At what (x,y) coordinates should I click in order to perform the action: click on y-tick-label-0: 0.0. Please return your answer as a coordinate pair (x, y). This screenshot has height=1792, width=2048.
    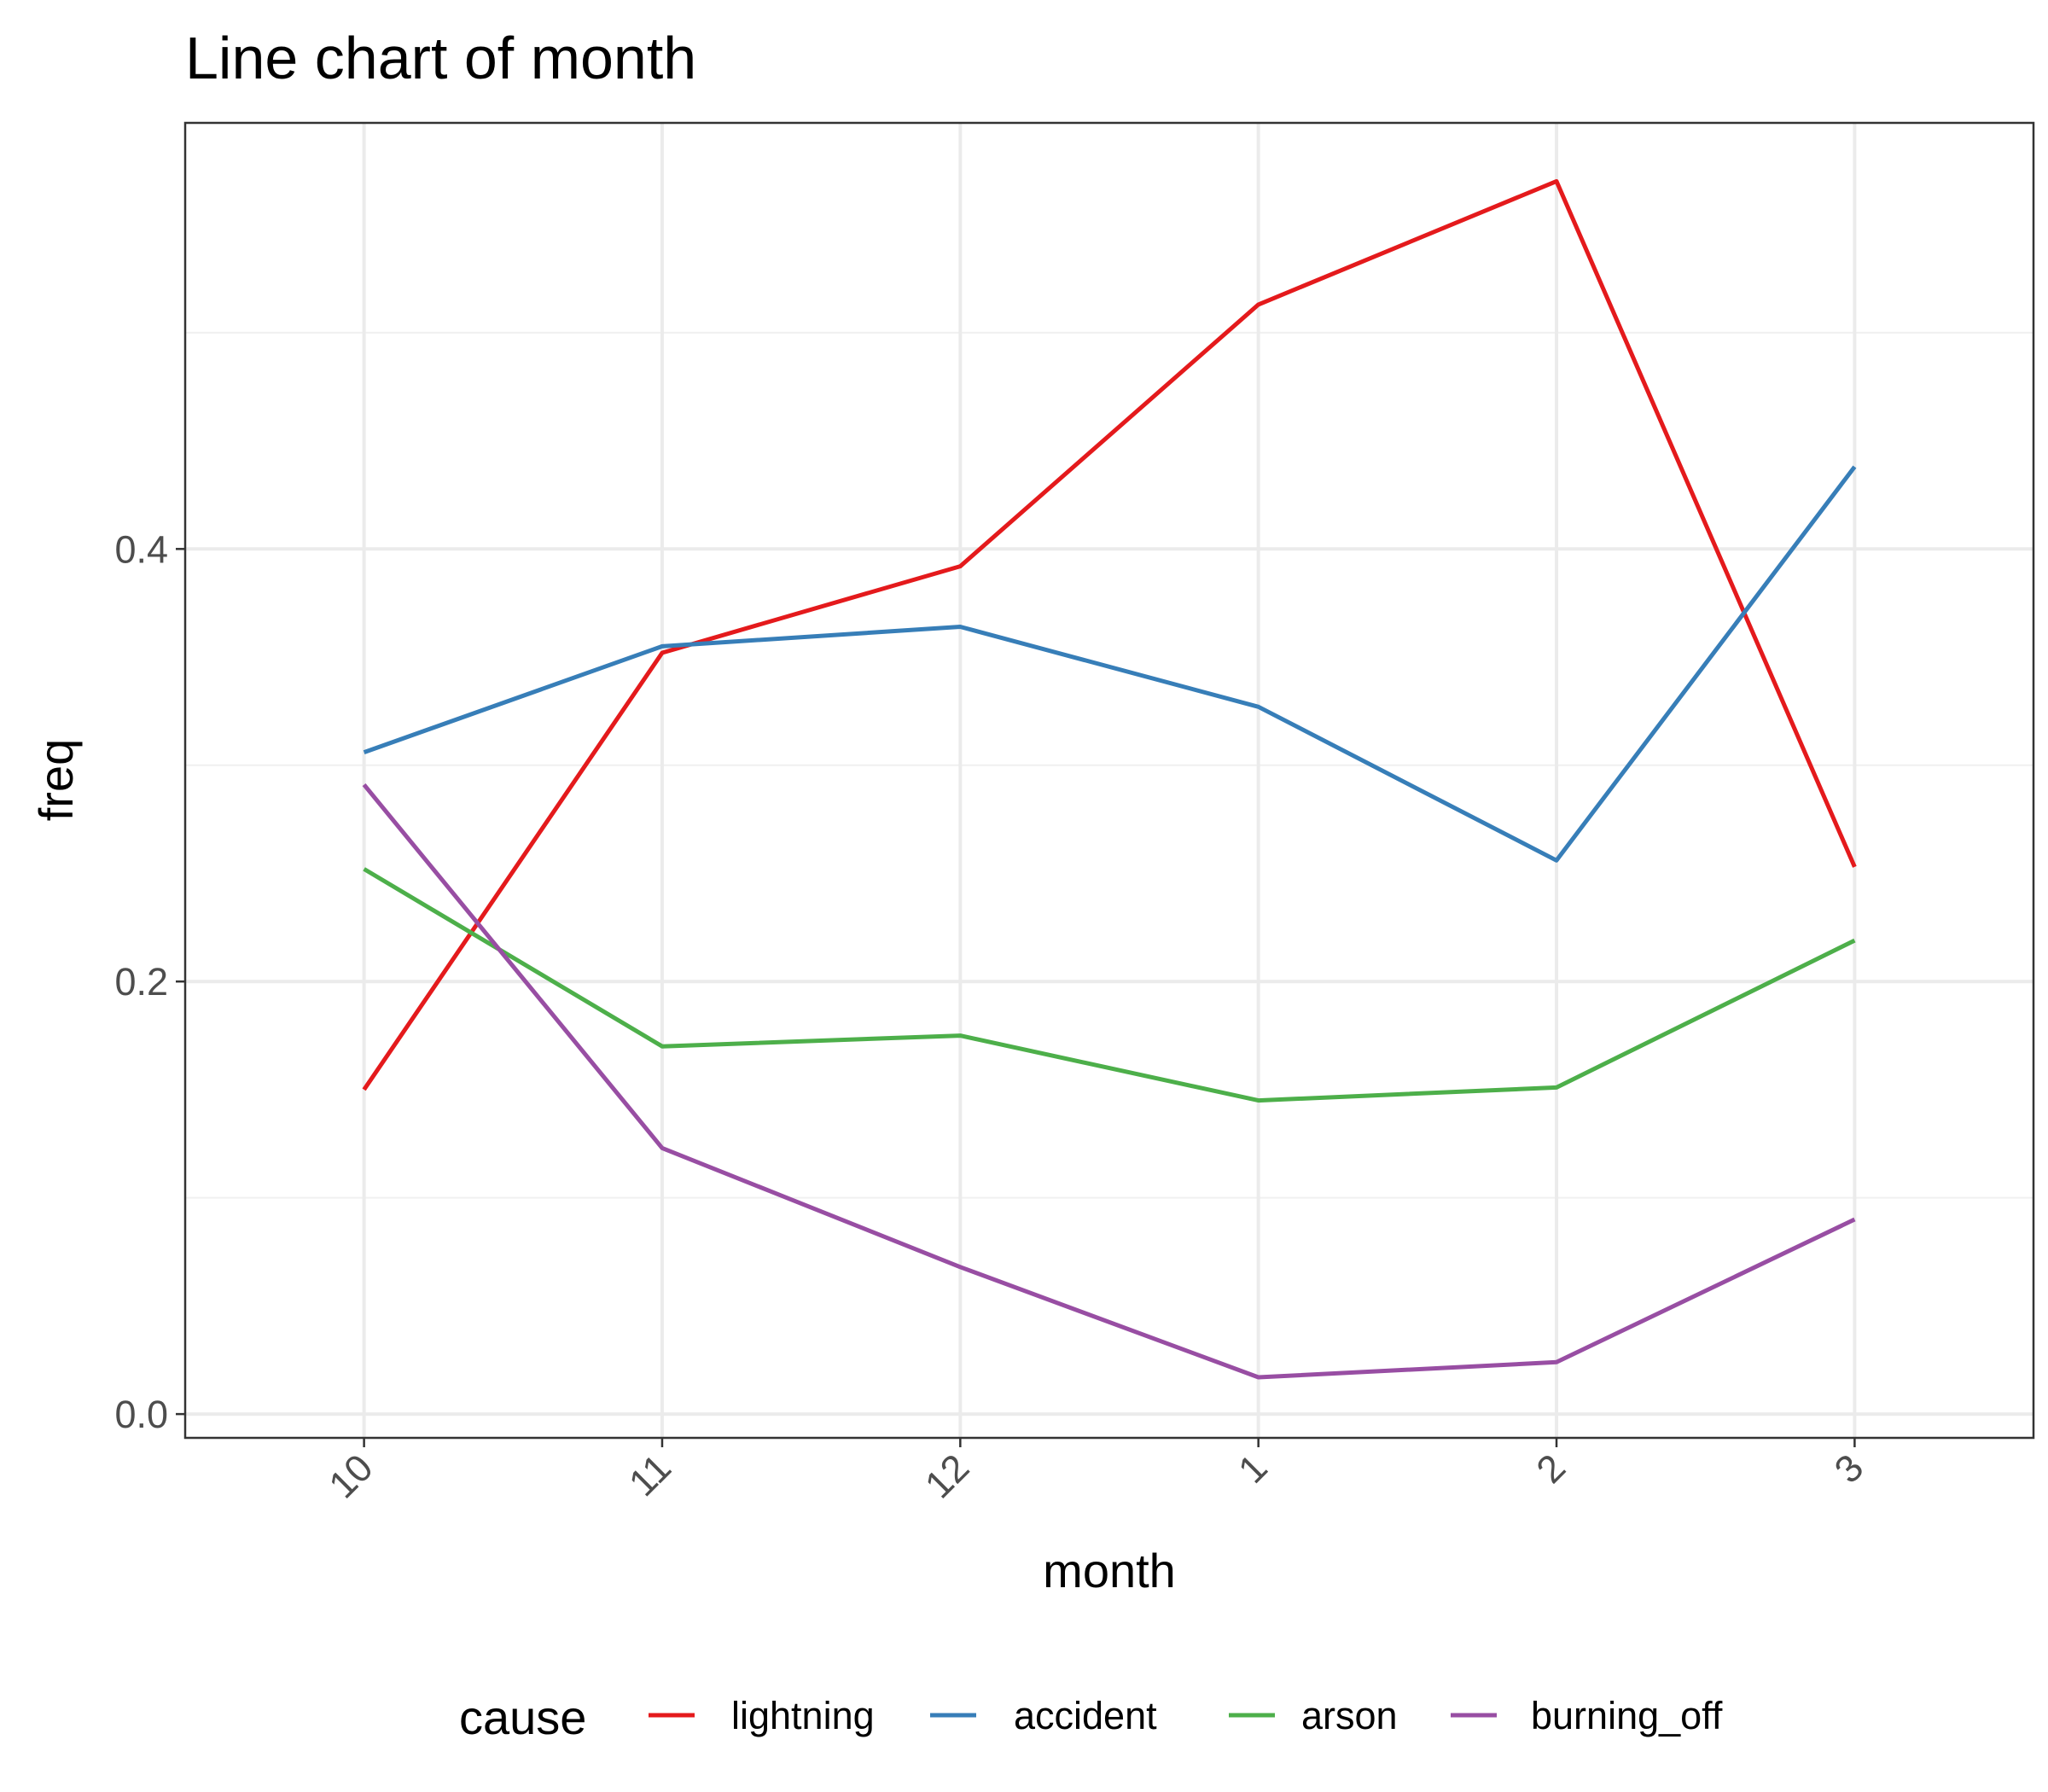
    Looking at the image, I should click on (141, 1414).